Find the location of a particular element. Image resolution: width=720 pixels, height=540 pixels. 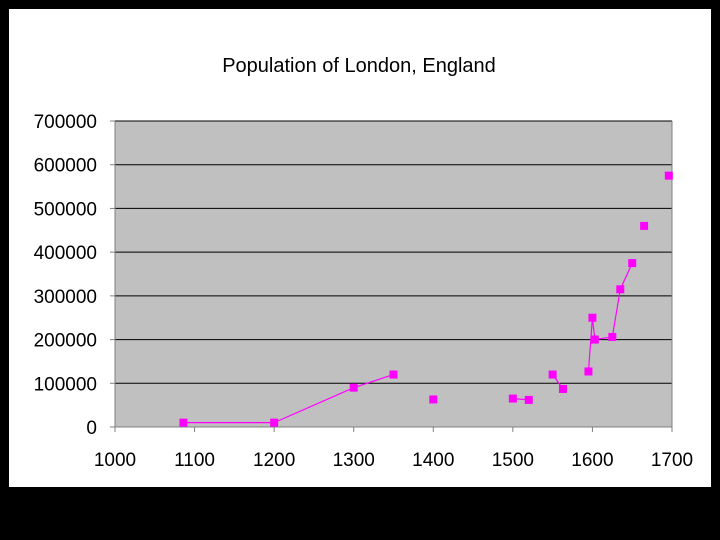

y-tick-label: 500000 is located at coordinates (65, 209).